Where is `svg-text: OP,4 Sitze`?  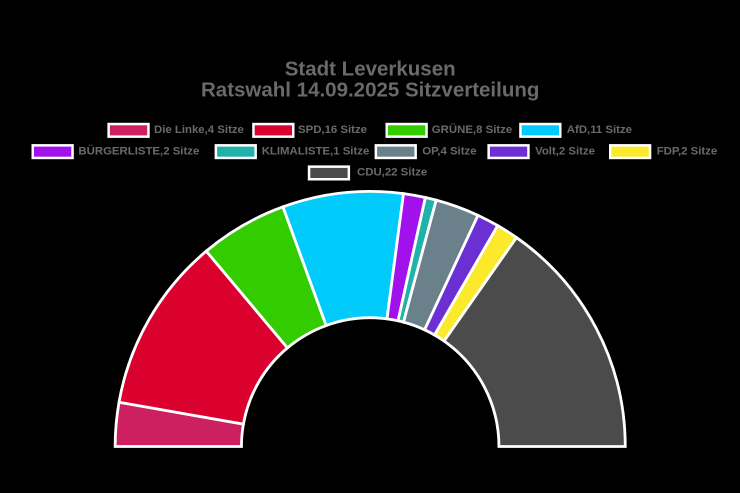 svg-text: OP,4 Sitze is located at coordinates (449, 151).